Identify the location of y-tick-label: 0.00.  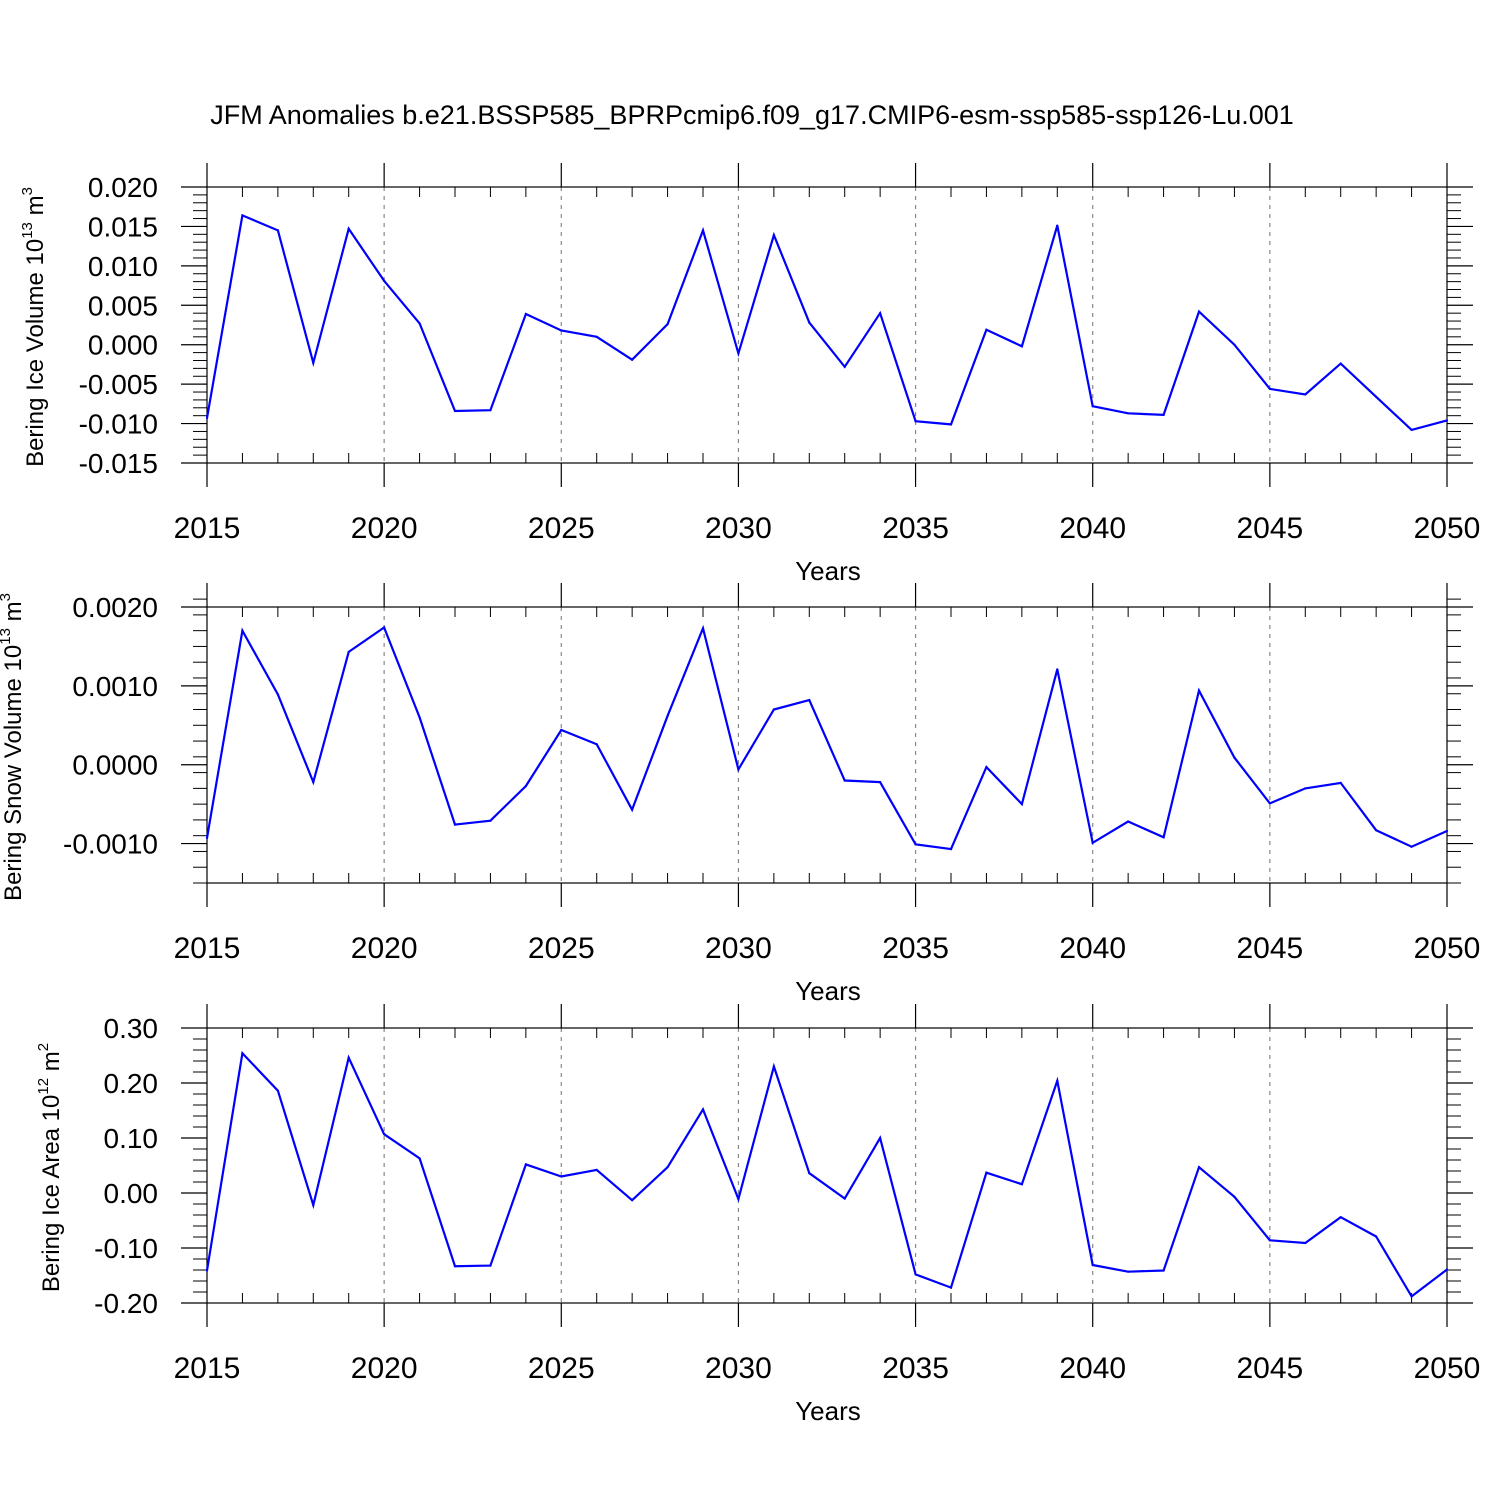
(131, 1193).